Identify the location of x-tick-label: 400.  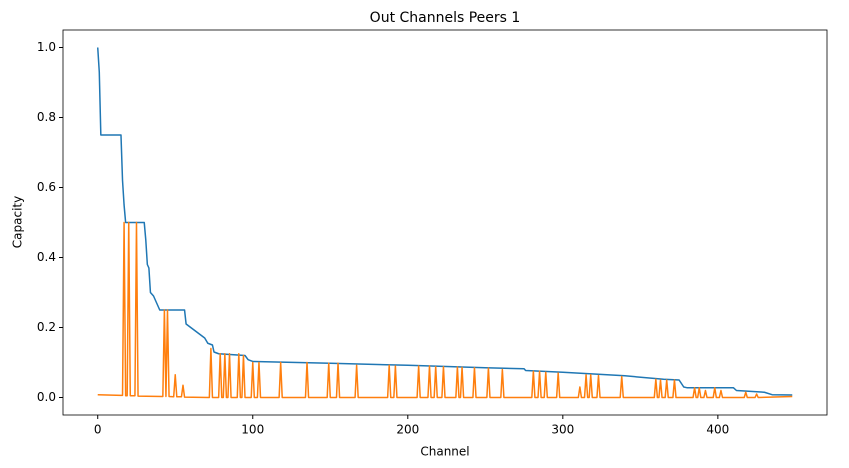
(717, 430).